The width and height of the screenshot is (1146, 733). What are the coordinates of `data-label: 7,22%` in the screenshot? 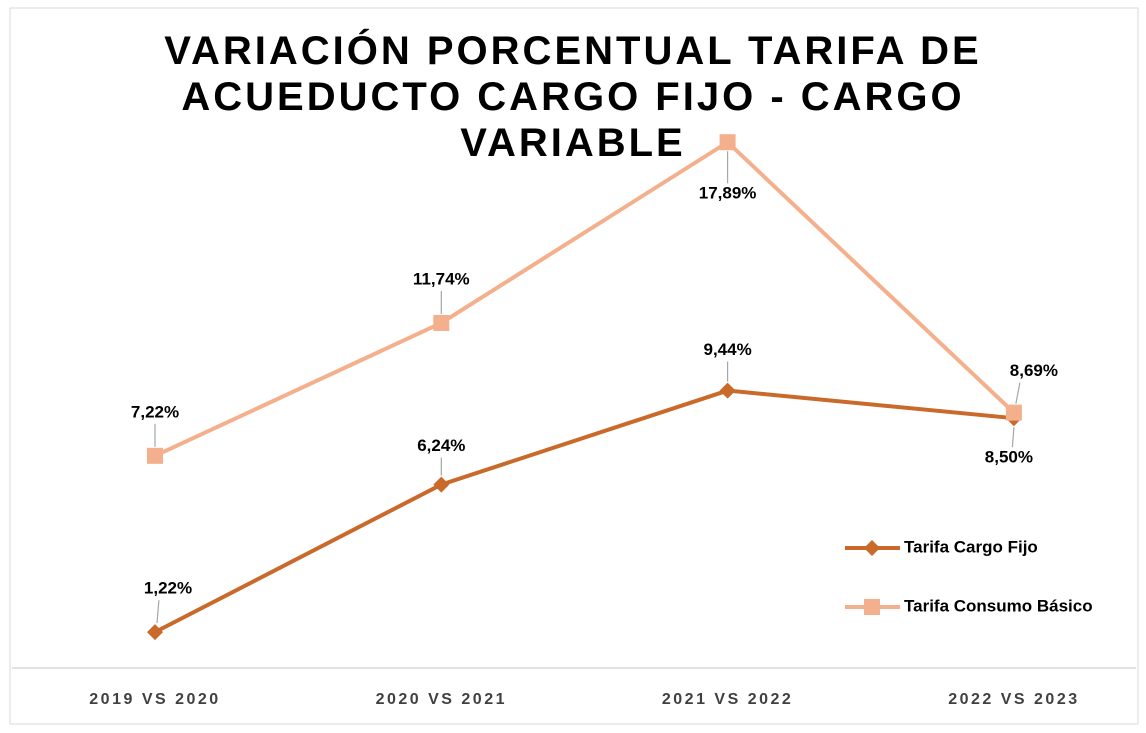 It's located at (155, 411).